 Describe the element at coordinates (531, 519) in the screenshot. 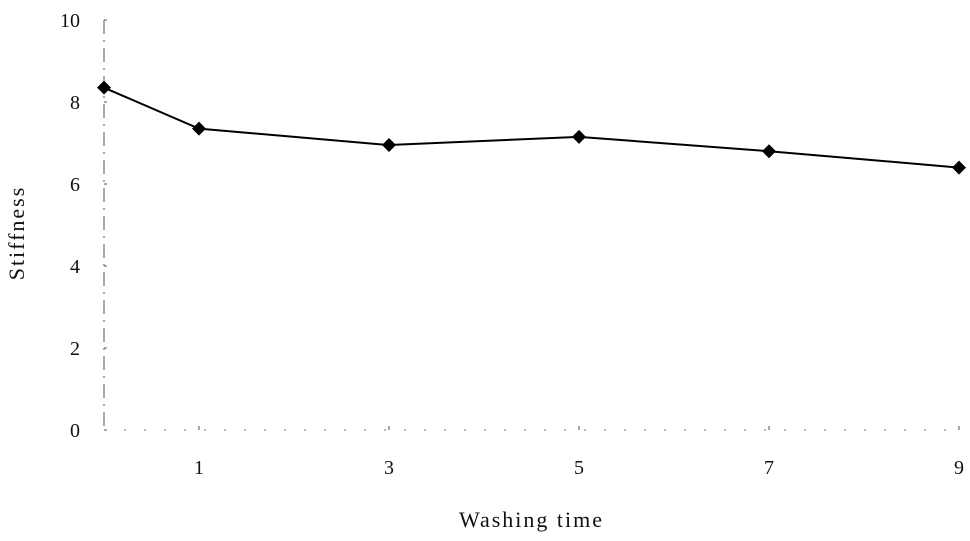

I see `x-axis-title: Washing time` at that location.